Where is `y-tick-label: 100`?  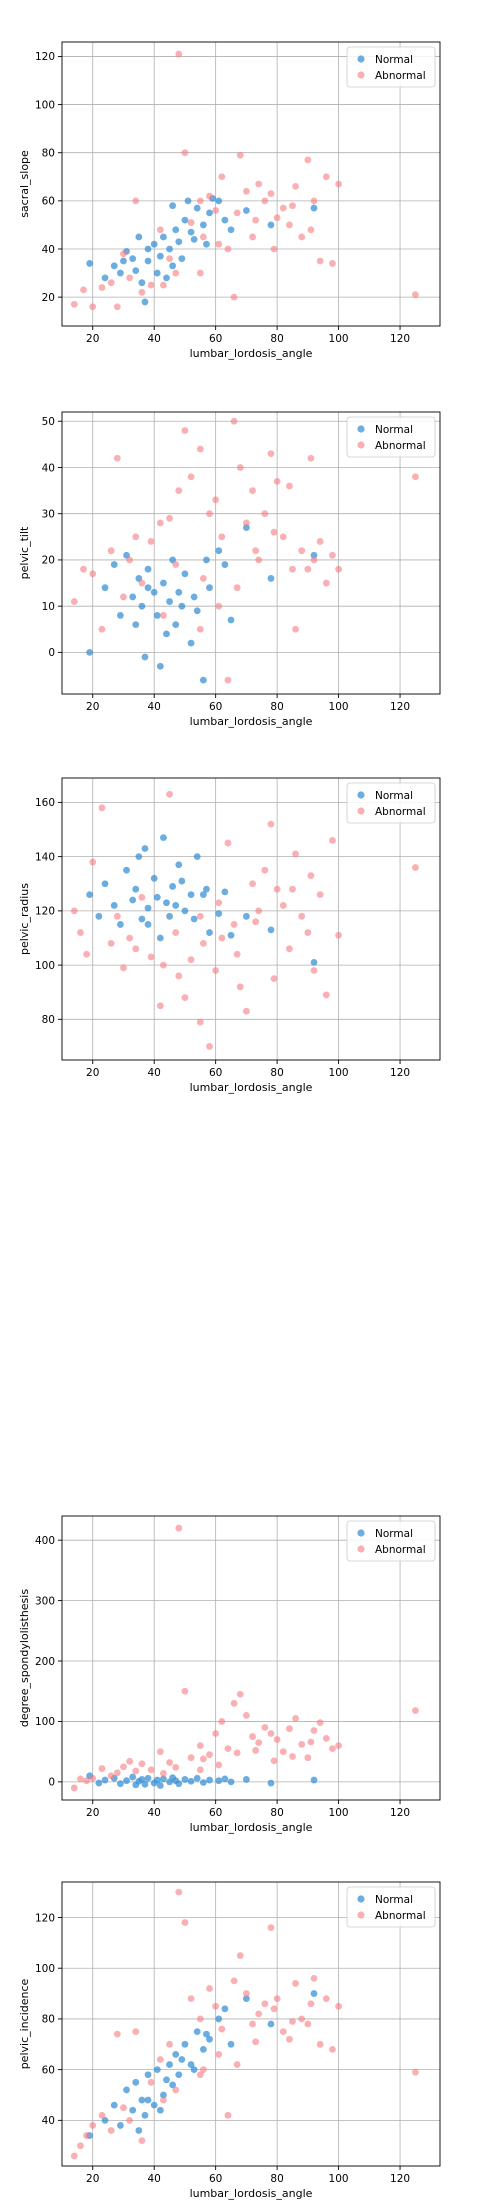 y-tick-label: 100 is located at coordinates (45, 1969).